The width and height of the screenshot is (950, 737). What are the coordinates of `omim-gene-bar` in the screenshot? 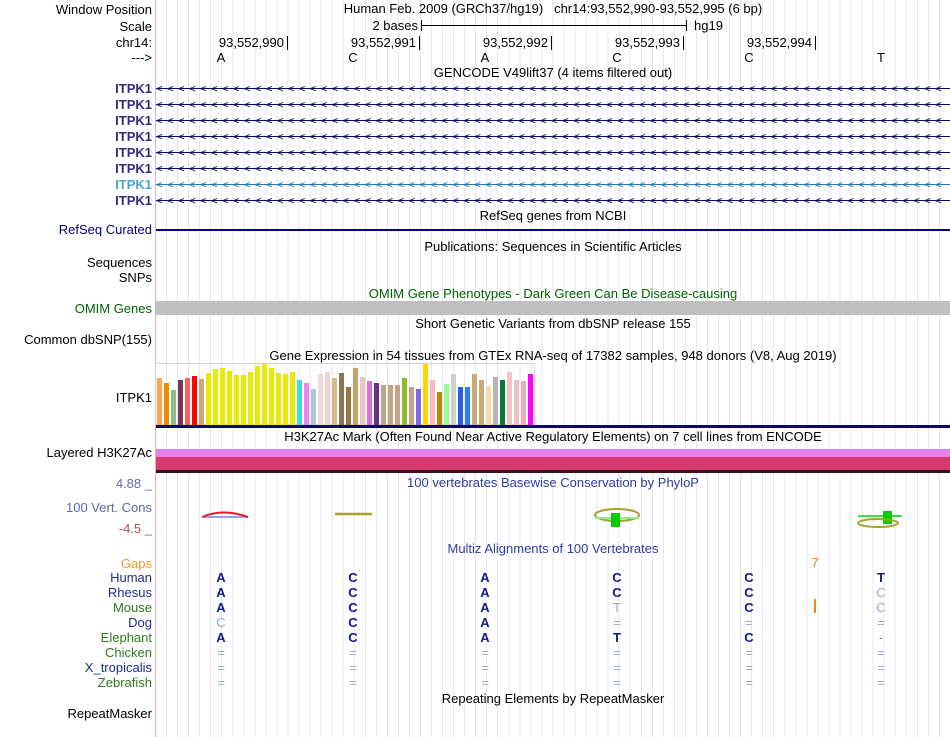 It's located at (552, 308).